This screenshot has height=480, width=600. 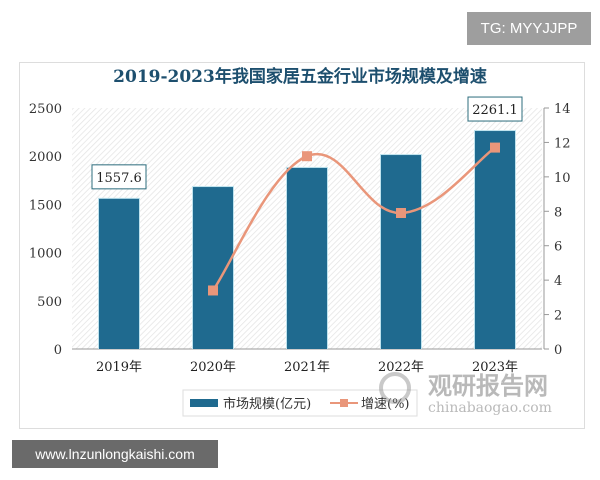 I want to click on watermark-tg: TG: MYYJJPP, so click(x=529, y=28).